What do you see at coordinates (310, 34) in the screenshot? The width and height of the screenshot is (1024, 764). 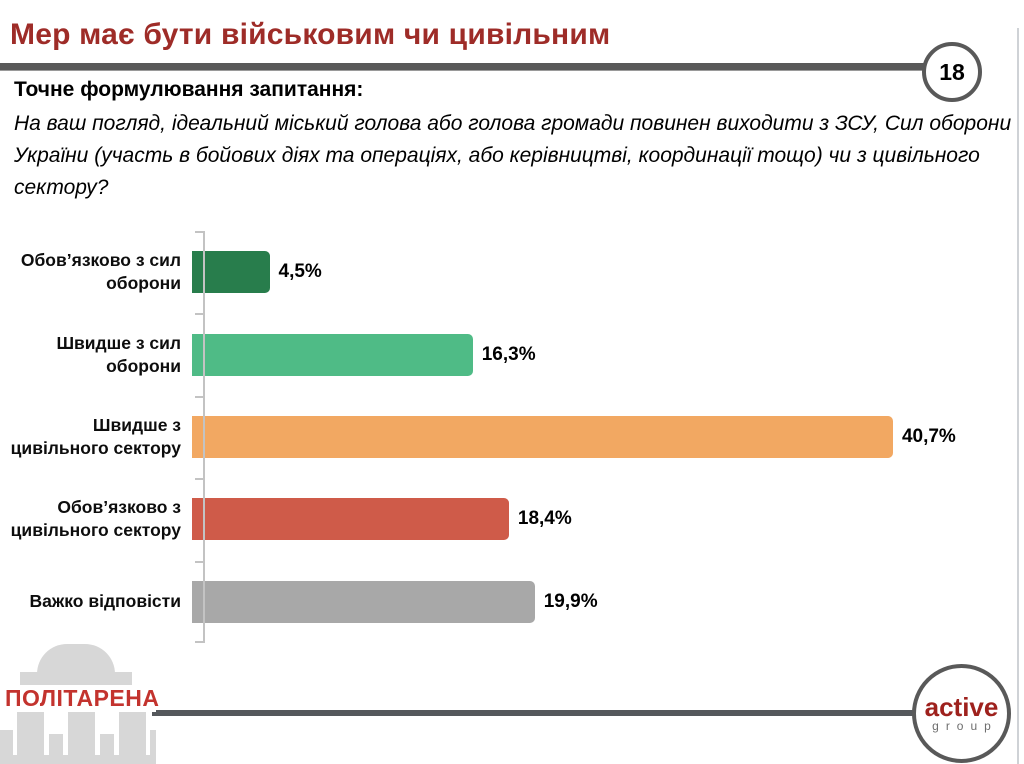 I see `page-title: Мер має бути військовим чи цивільним` at bounding box center [310, 34].